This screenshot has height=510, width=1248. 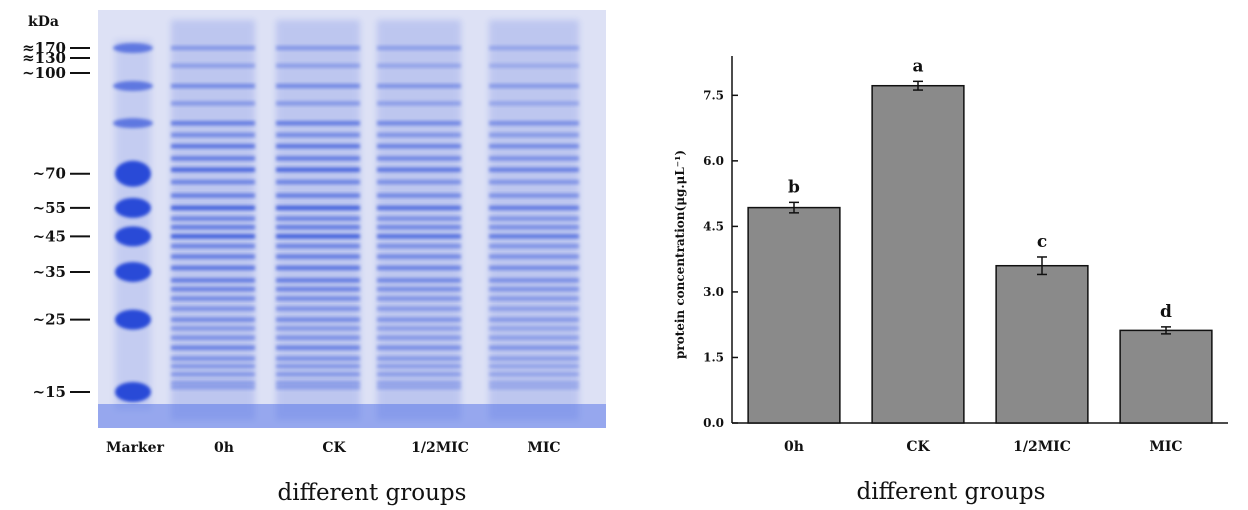 I want to click on y-tick-label: 0.0, so click(x=713, y=423).